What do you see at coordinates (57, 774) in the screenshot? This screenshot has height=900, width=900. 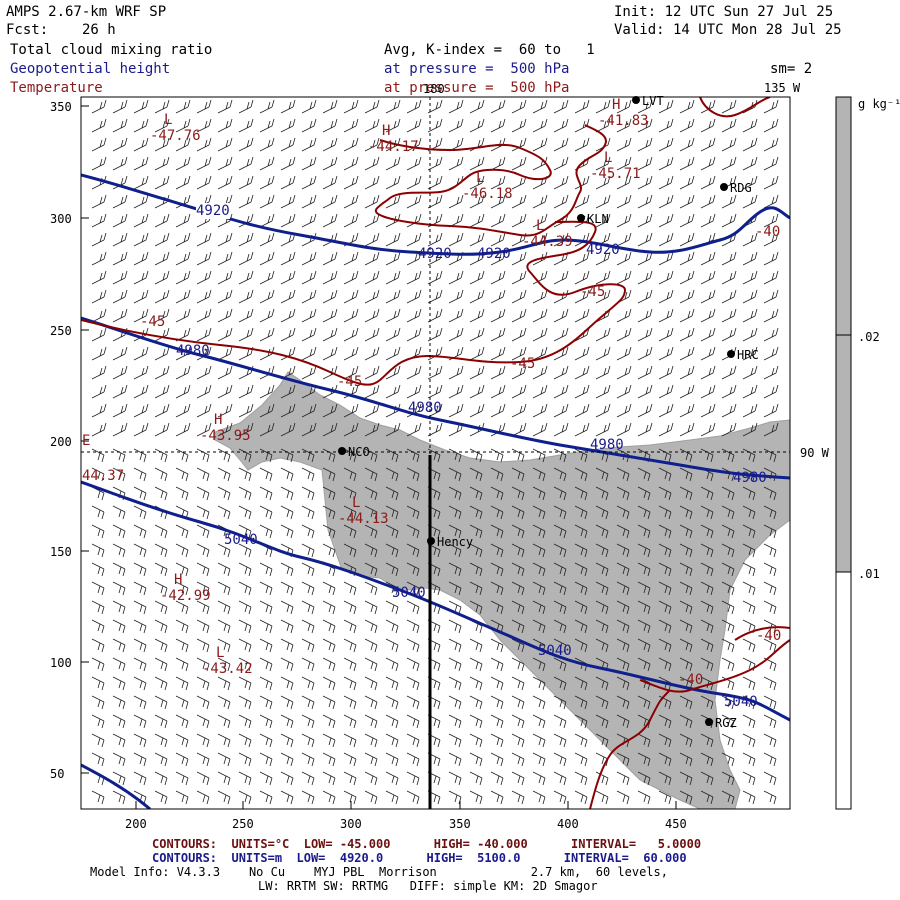 I see `y-tick-label: 50` at bounding box center [57, 774].